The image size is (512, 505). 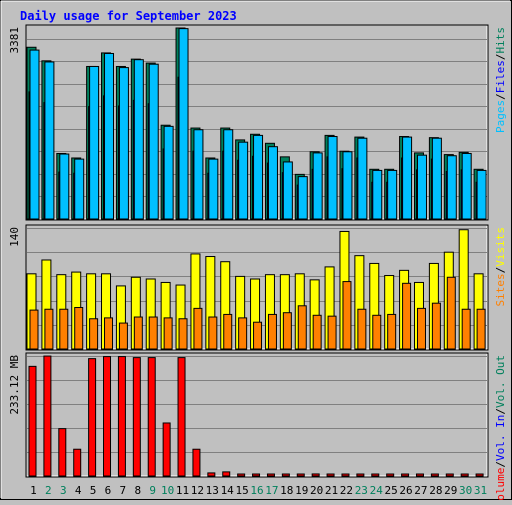 I want to click on x-tick-label: 17, so click(x=271, y=490).